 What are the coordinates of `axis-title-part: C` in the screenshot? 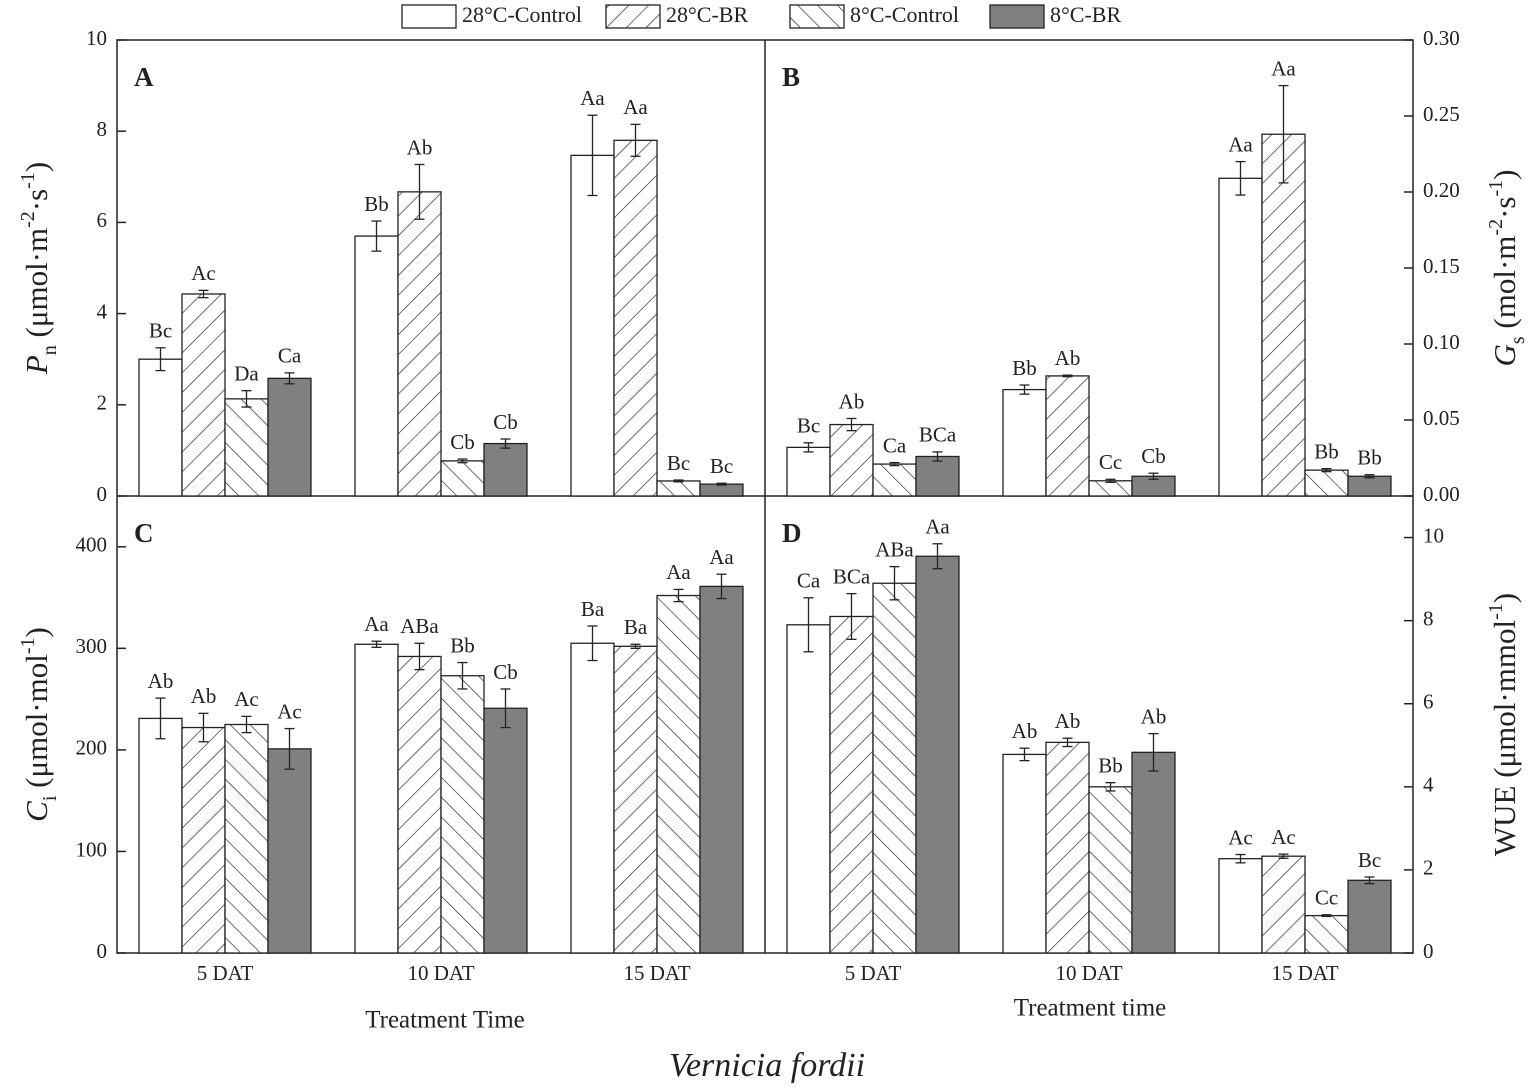 It's located at (36, 811).